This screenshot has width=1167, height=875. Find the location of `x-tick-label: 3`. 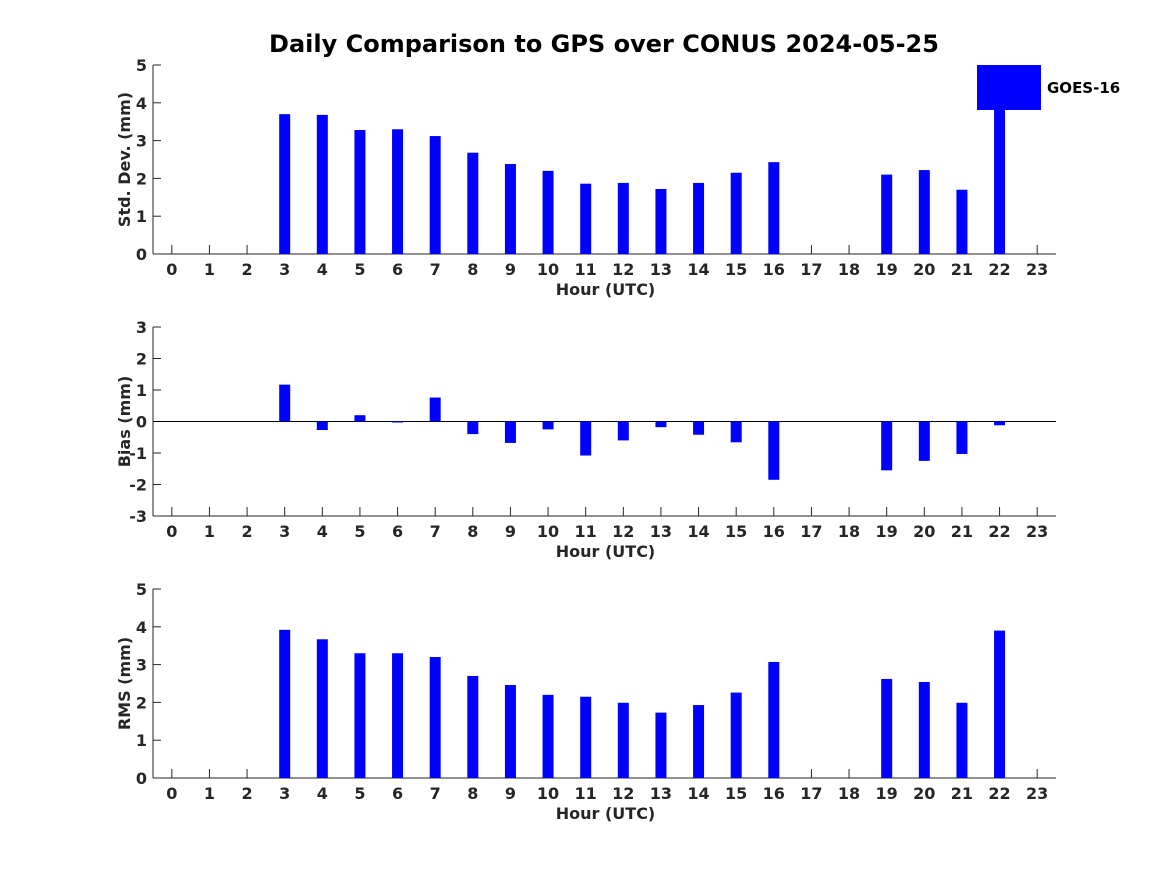

x-tick-label: 3 is located at coordinates (284, 269).